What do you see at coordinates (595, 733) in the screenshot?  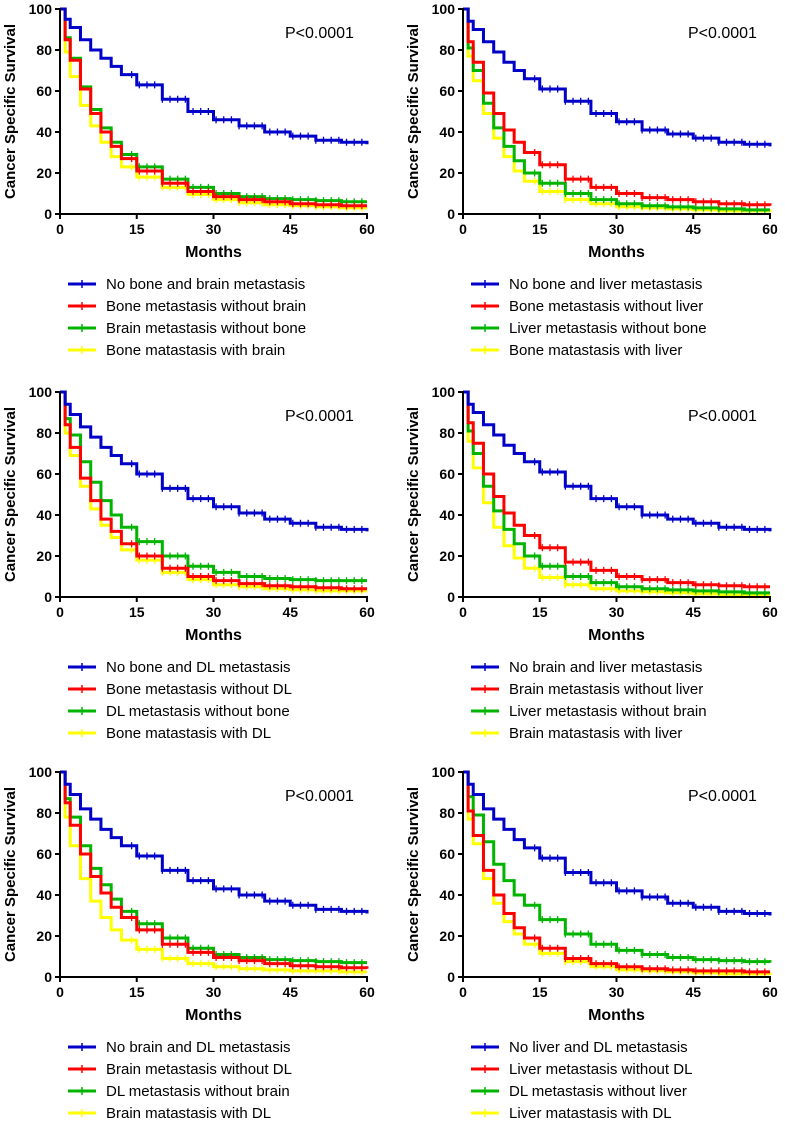 I see `legend-label: Brain matastasis with liver` at bounding box center [595, 733].